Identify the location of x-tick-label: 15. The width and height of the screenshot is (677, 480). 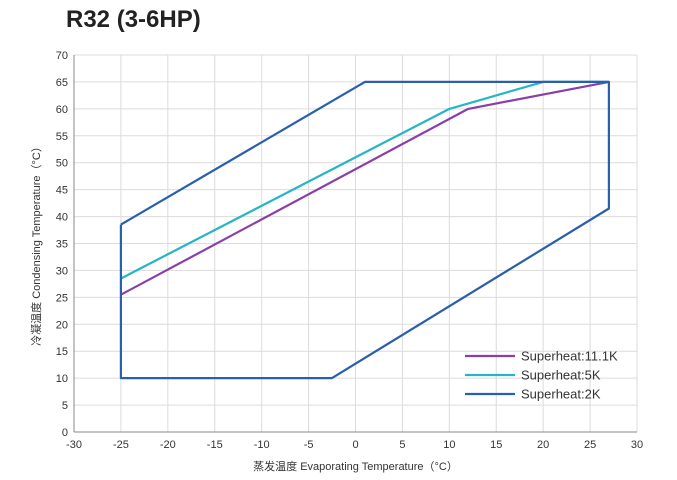
(496, 445).